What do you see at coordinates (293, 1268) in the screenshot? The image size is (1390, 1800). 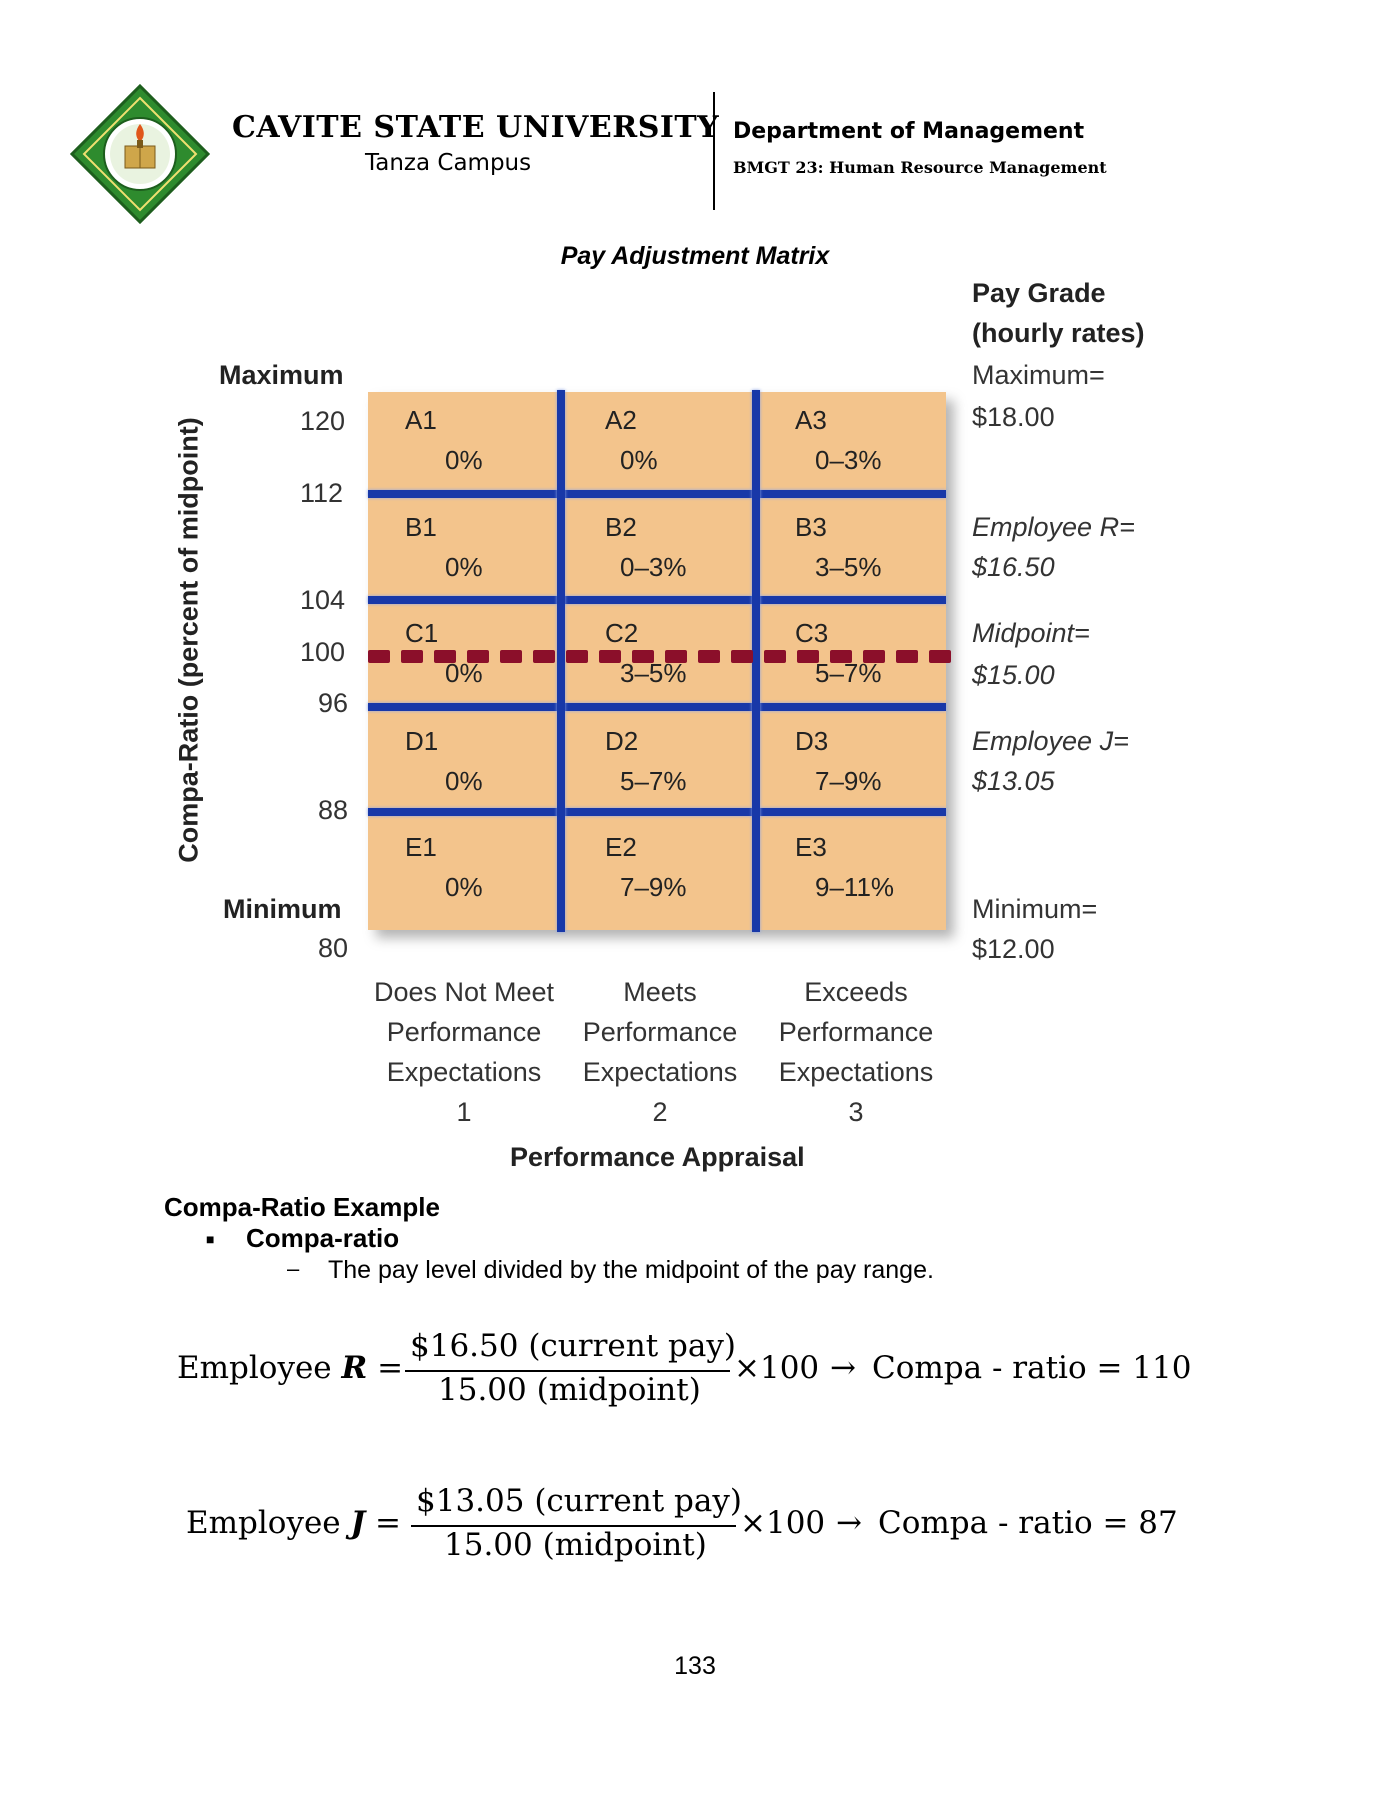 I see `dash-icon: –` at bounding box center [293, 1268].